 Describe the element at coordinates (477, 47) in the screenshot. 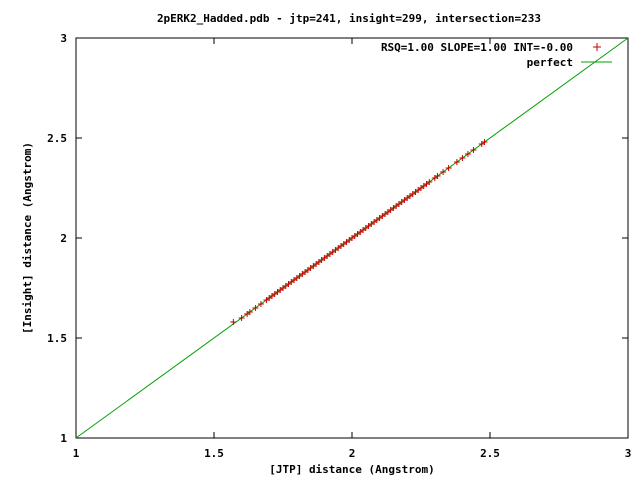

I see `legend-label-rsq: RSQ=1.00 SLOPE=1.00 INT=-0.00` at that location.